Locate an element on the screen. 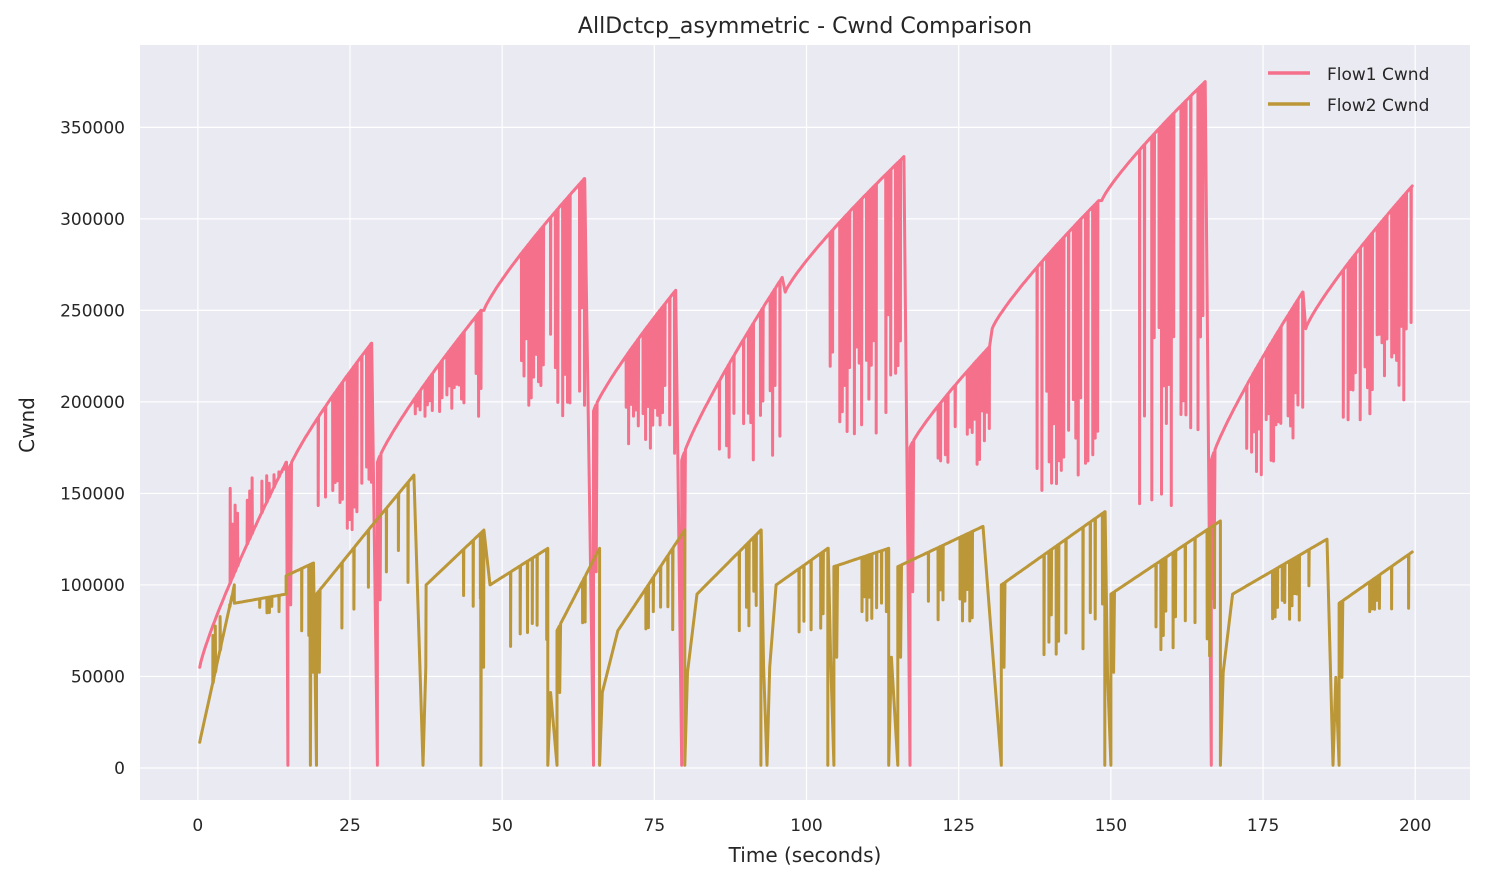 Image resolution: width=1486 pixels, height=882 pixels. x-tick-label: 175 is located at coordinates (1263, 826).